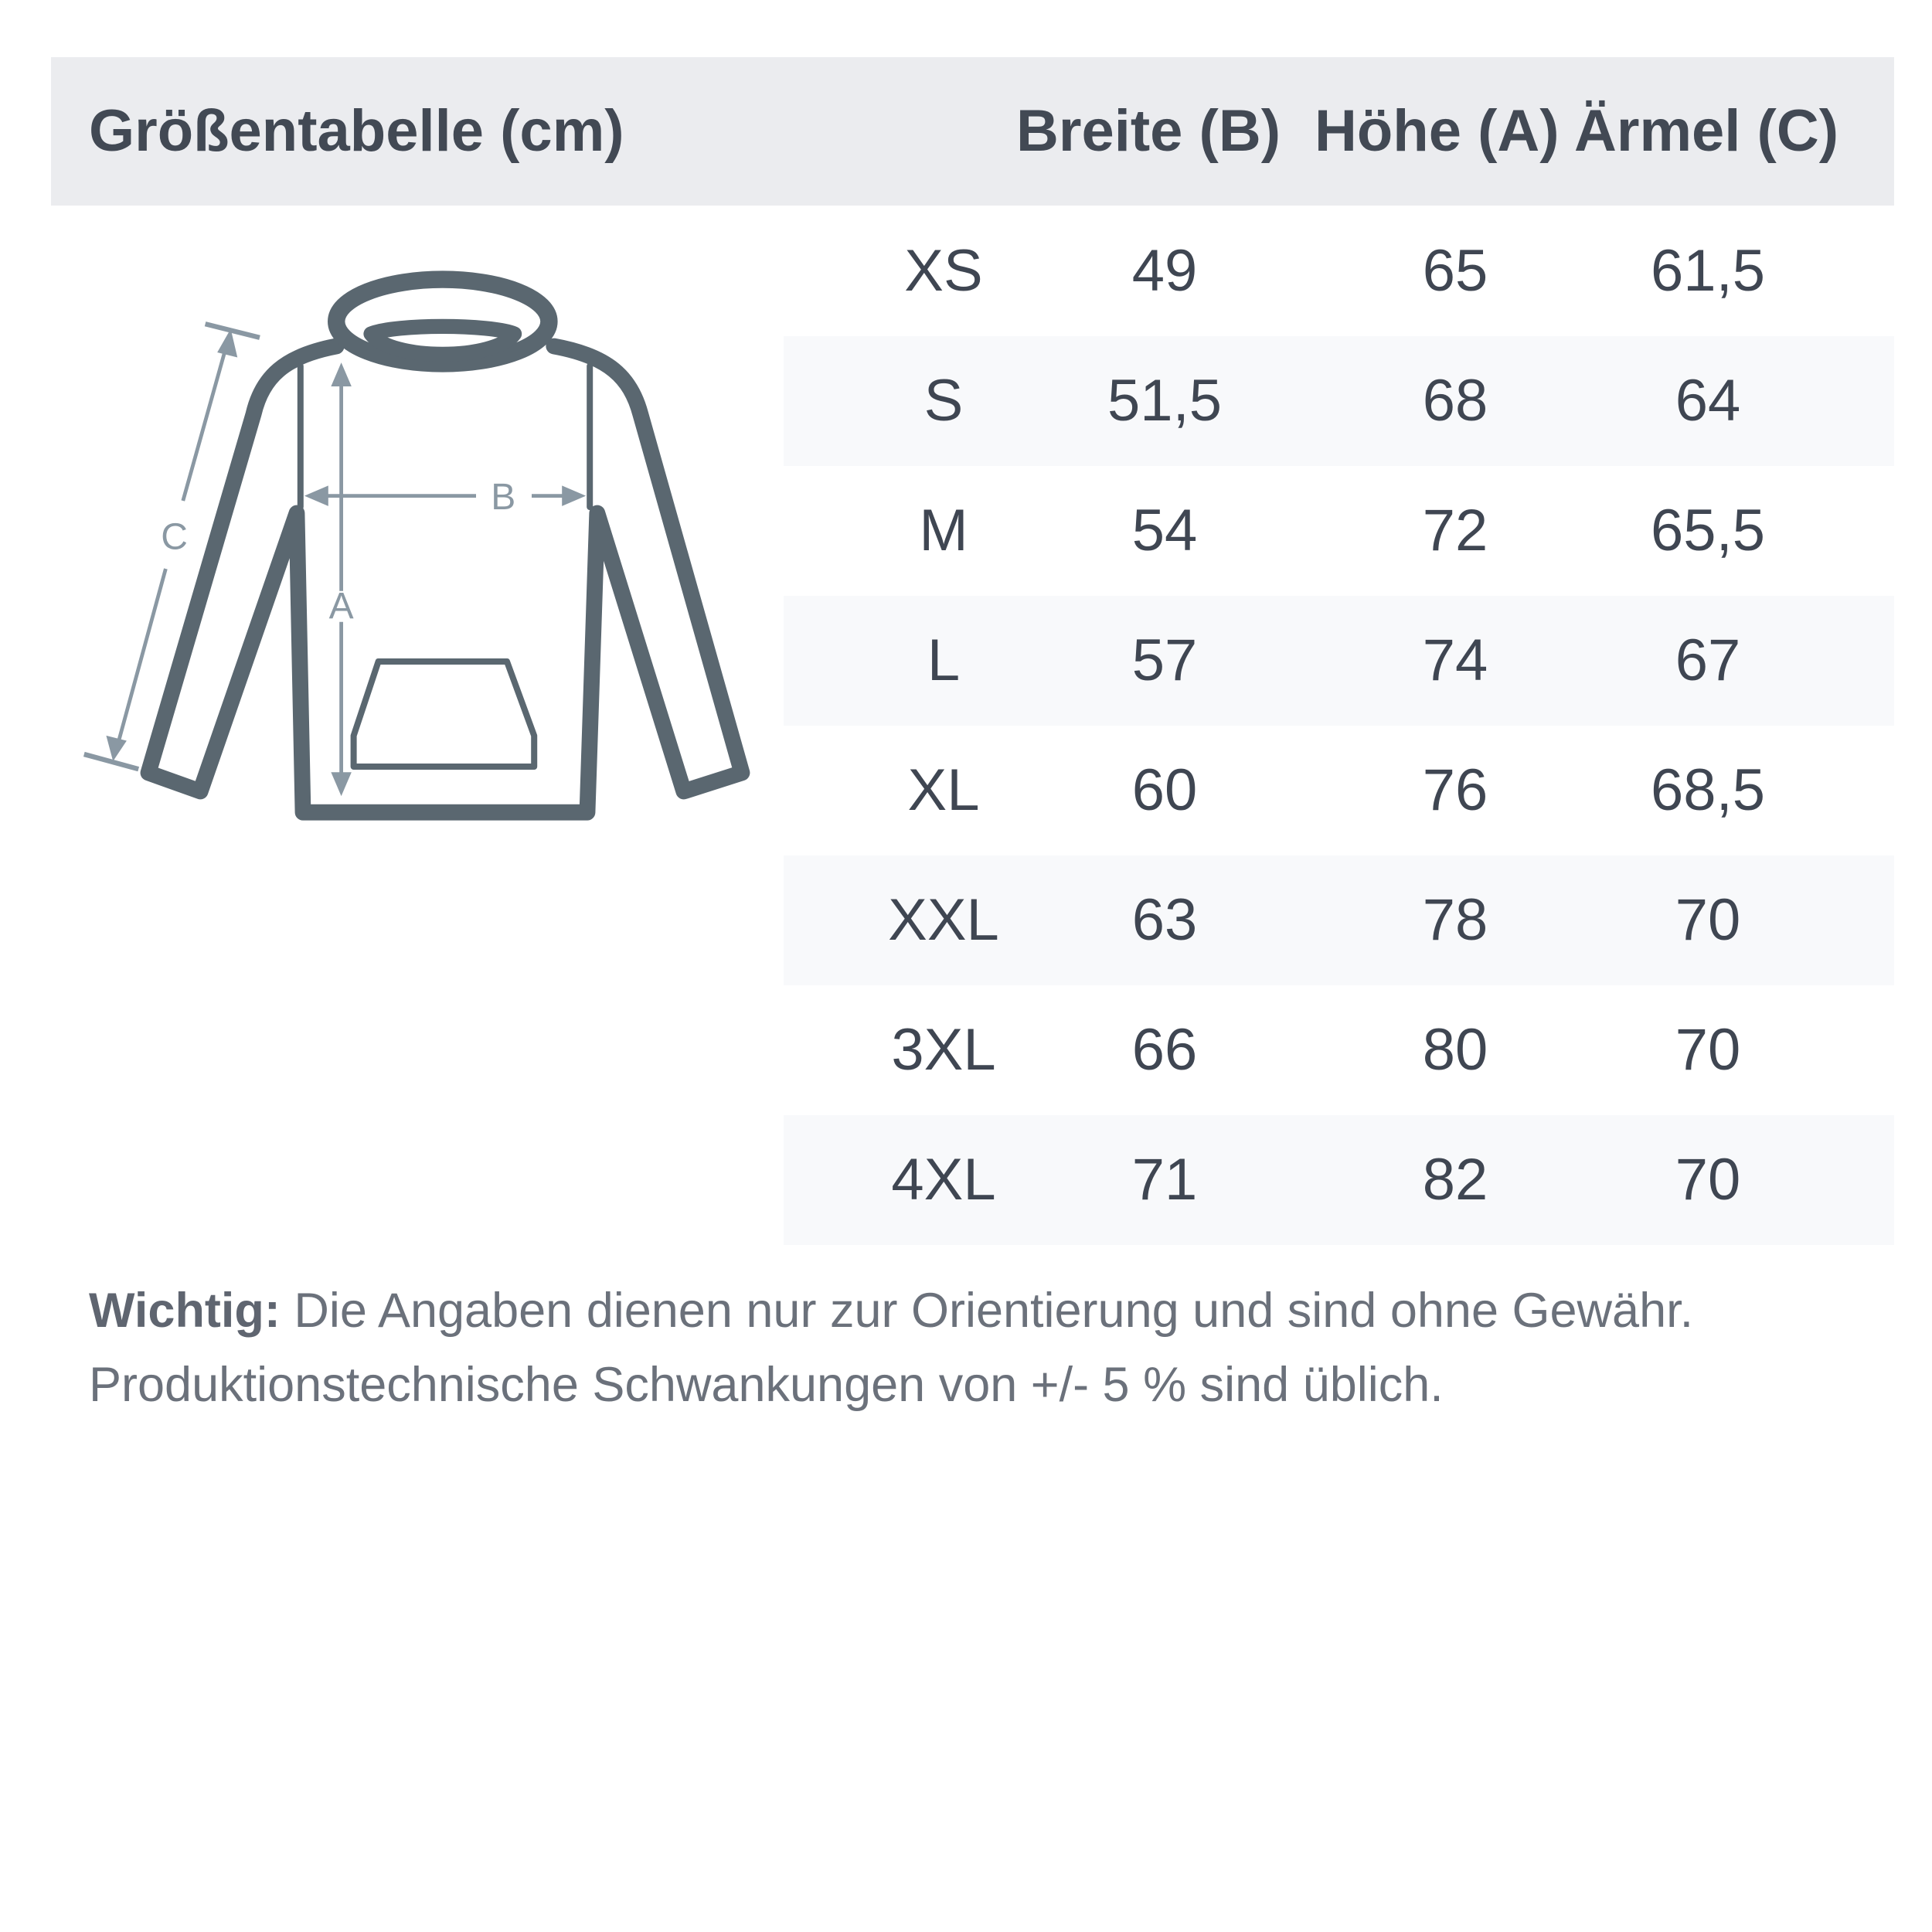 The image size is (1932, 1932). Describe the element at coordinates (1708, 401) in the screenshot. I see `cell-aermel: 64` at that location.